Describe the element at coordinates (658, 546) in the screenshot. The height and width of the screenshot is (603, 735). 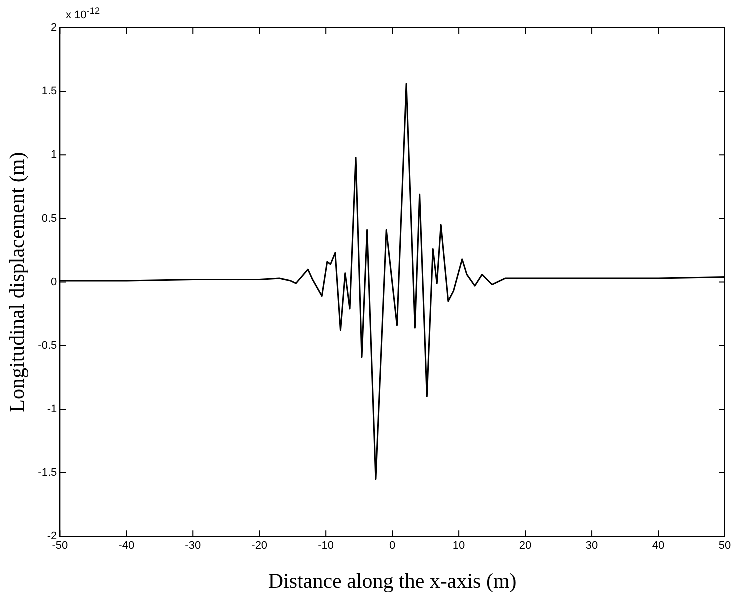
I see `x-tick-label: 40` at that location.